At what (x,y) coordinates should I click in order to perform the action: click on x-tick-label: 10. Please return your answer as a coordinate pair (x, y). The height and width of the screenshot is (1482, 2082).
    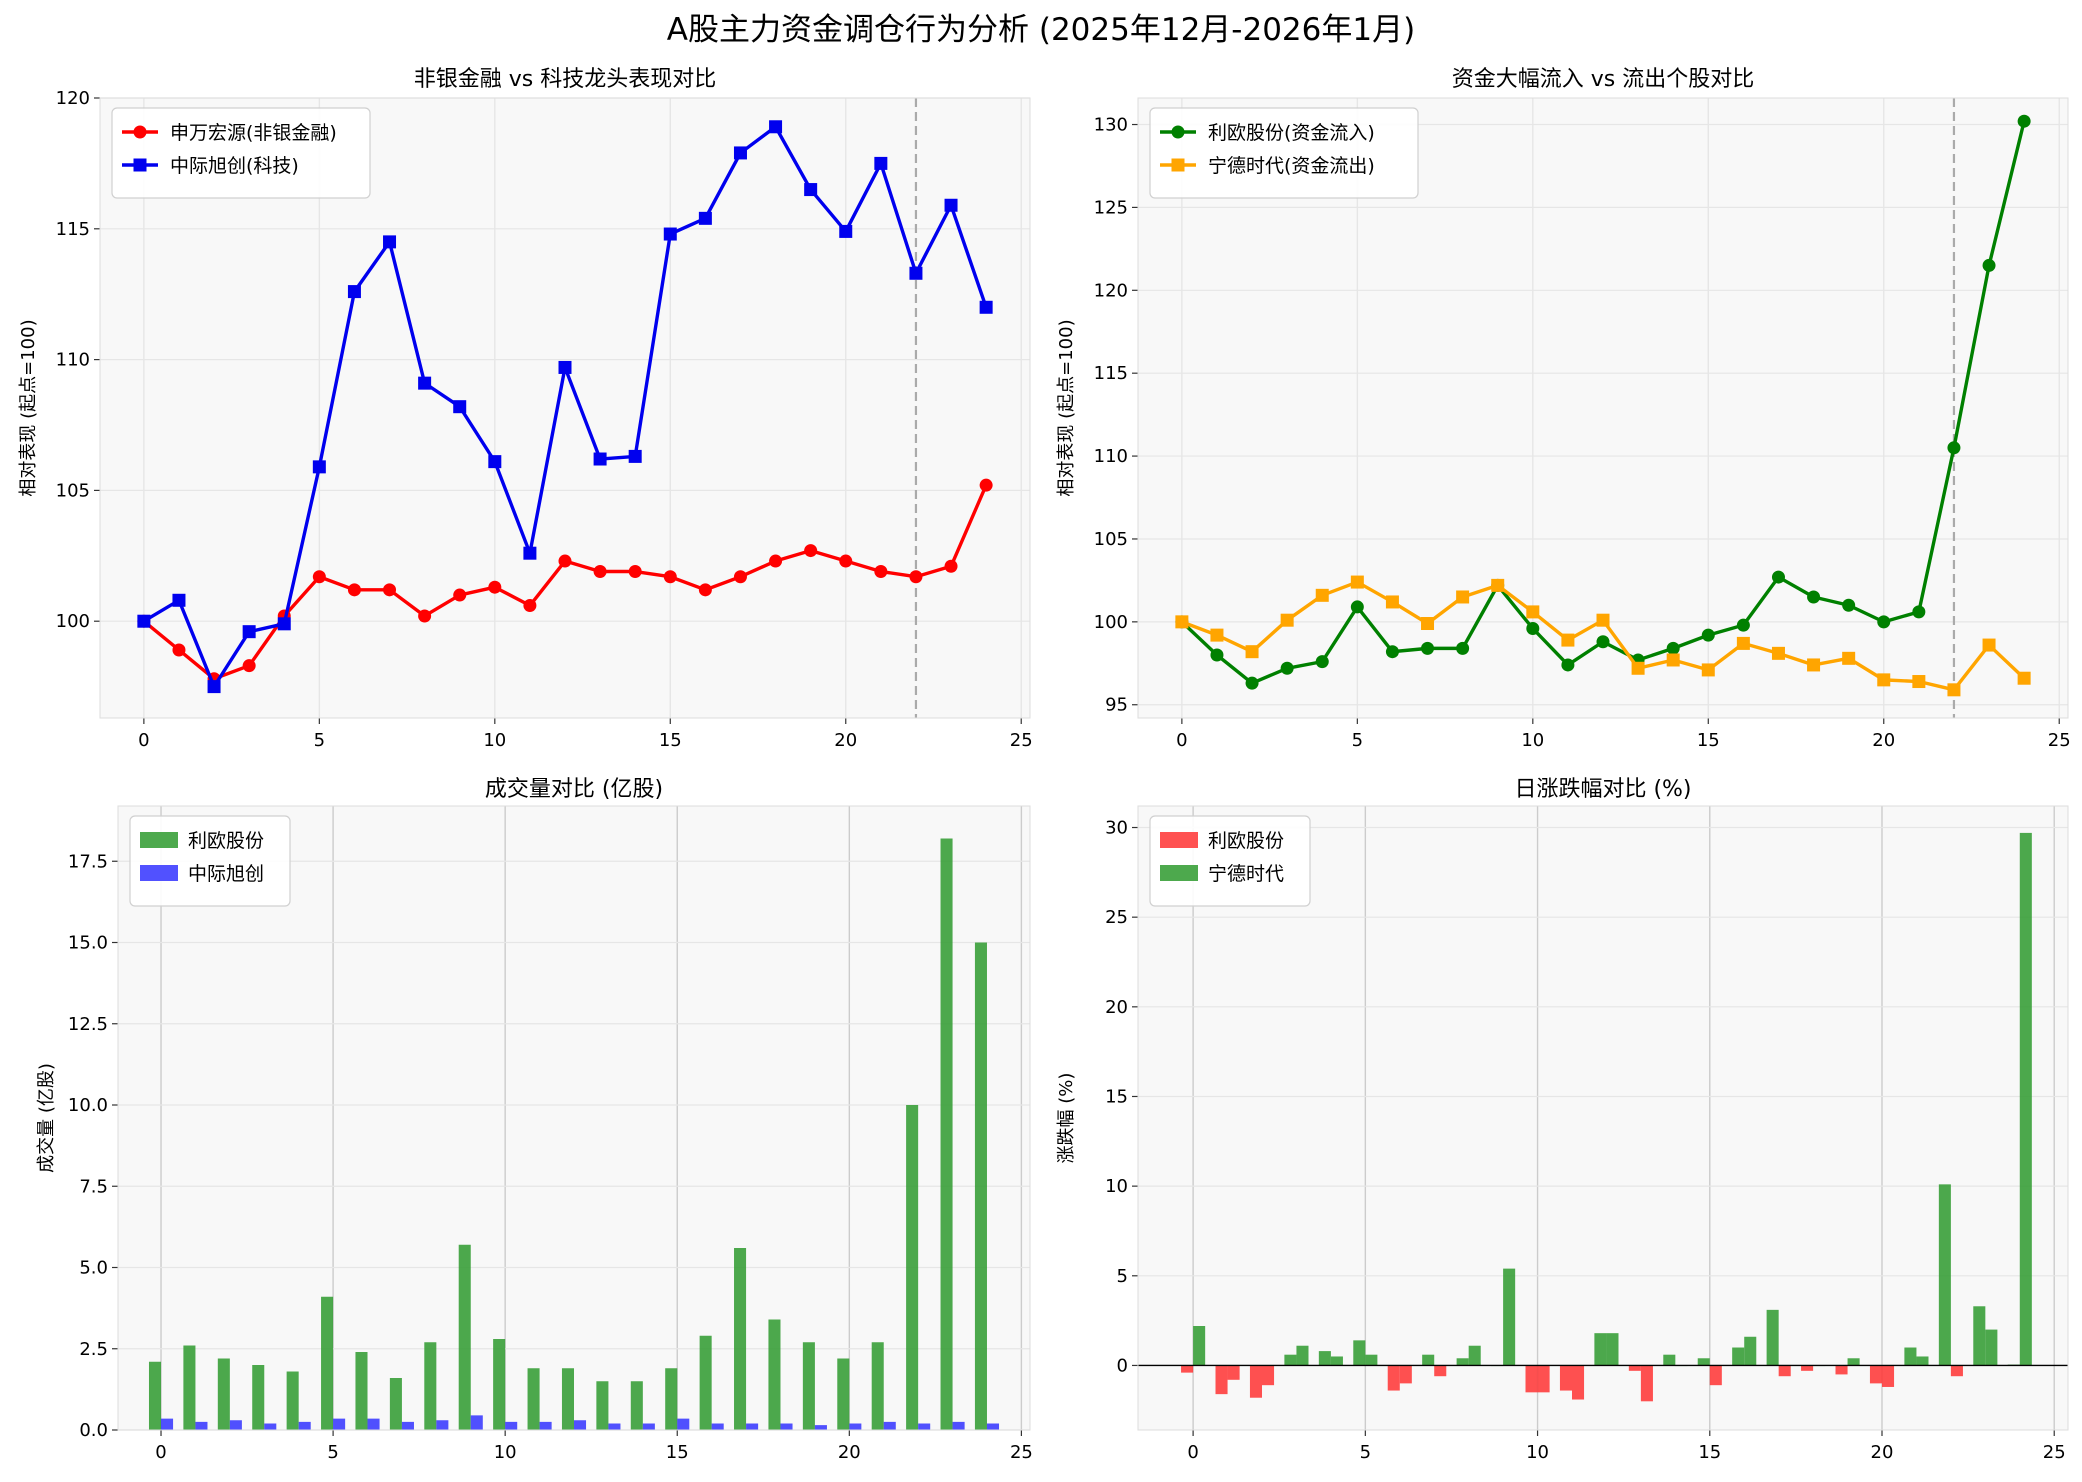
    Looking at the image, I should click on (505, 1452).